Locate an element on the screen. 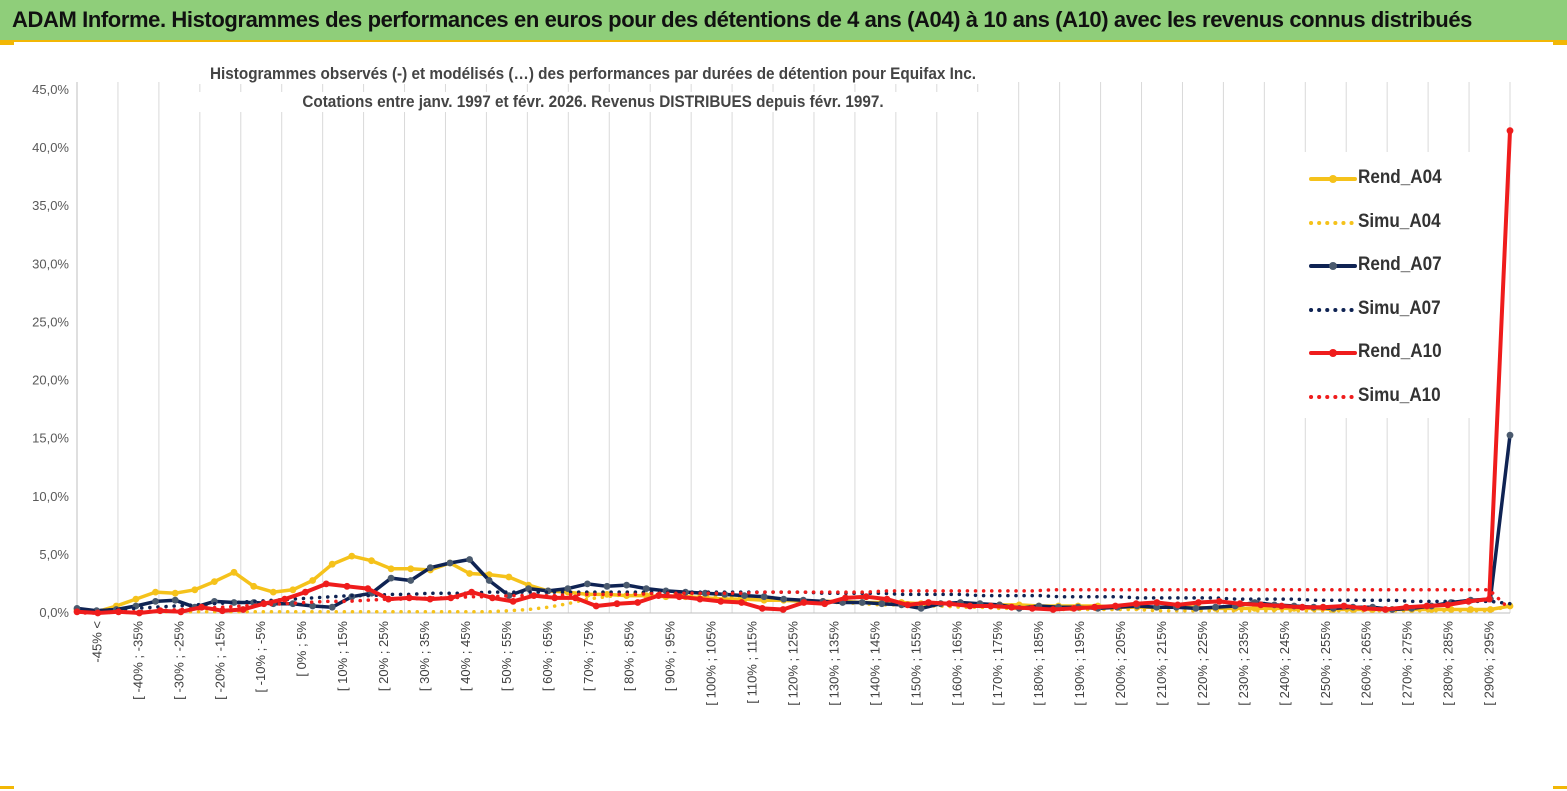  legend-label: Simu_A10 is located at coordinates (1399, 395).